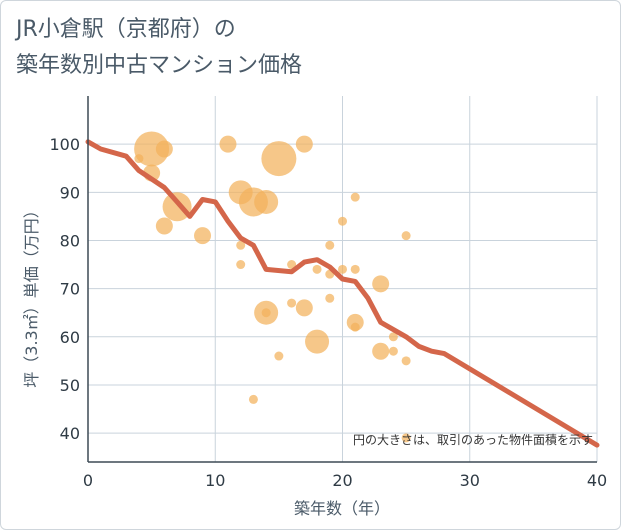  Describe the element at coordinates (342, 480) in the screenshot. I see `x-tick-label: 20` at that location.